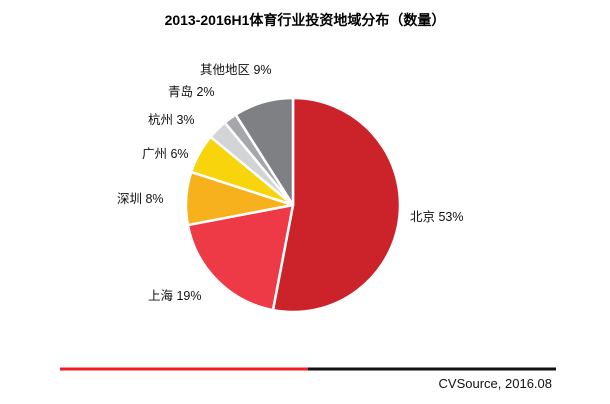 The image size is (610, 404). What do you see at coordinates (495, 383) in the screenshot?
I see `source-note: CVSource, 2016.08` at bounding box center [495, 383].